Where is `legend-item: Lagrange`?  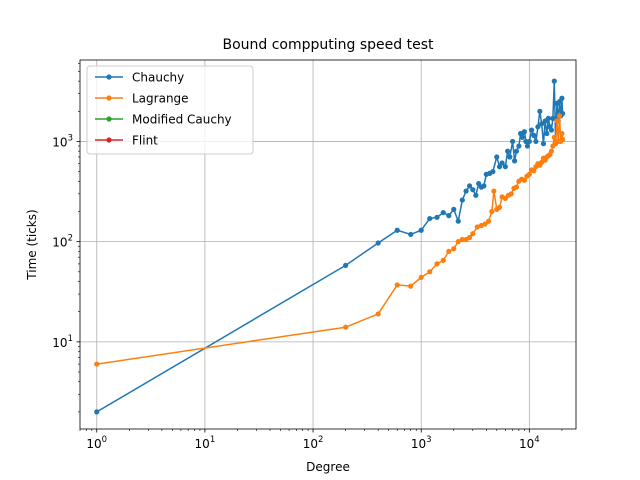
legend-item: Lagrange is located at coordinates (142, 99).